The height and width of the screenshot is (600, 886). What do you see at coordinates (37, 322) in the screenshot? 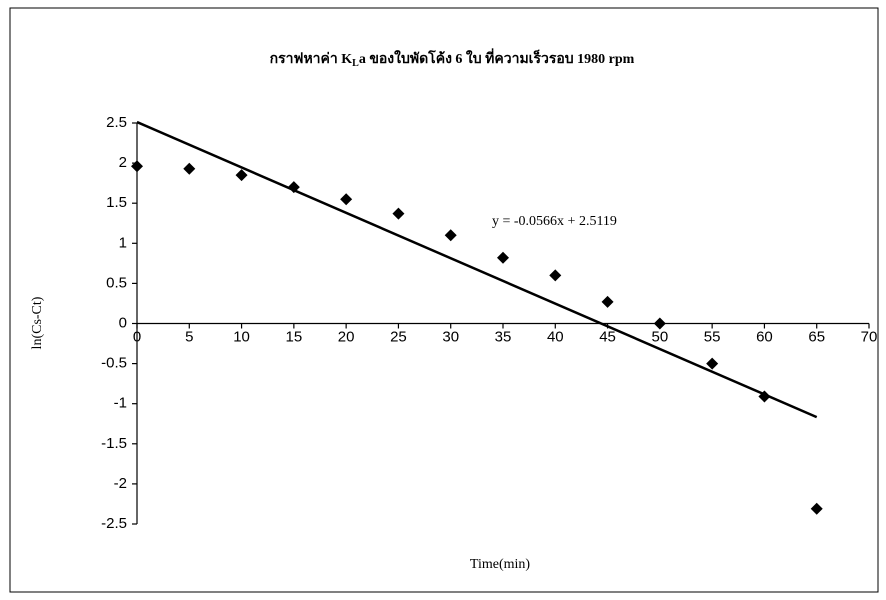
I see `y-axis-label: ln(Cs-Ct)` at bounding box center [37, 322].